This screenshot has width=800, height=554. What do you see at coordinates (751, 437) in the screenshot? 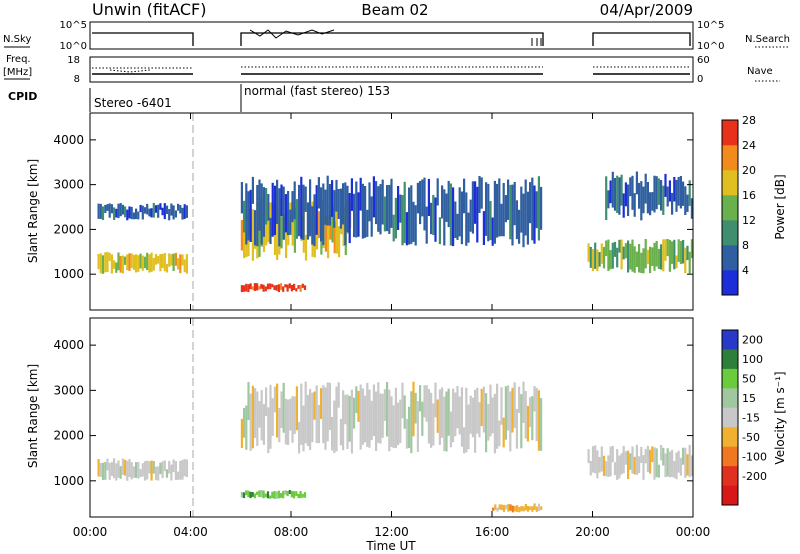
I see `colorbar-tick-label: -50` at bounding box center [751, 437].